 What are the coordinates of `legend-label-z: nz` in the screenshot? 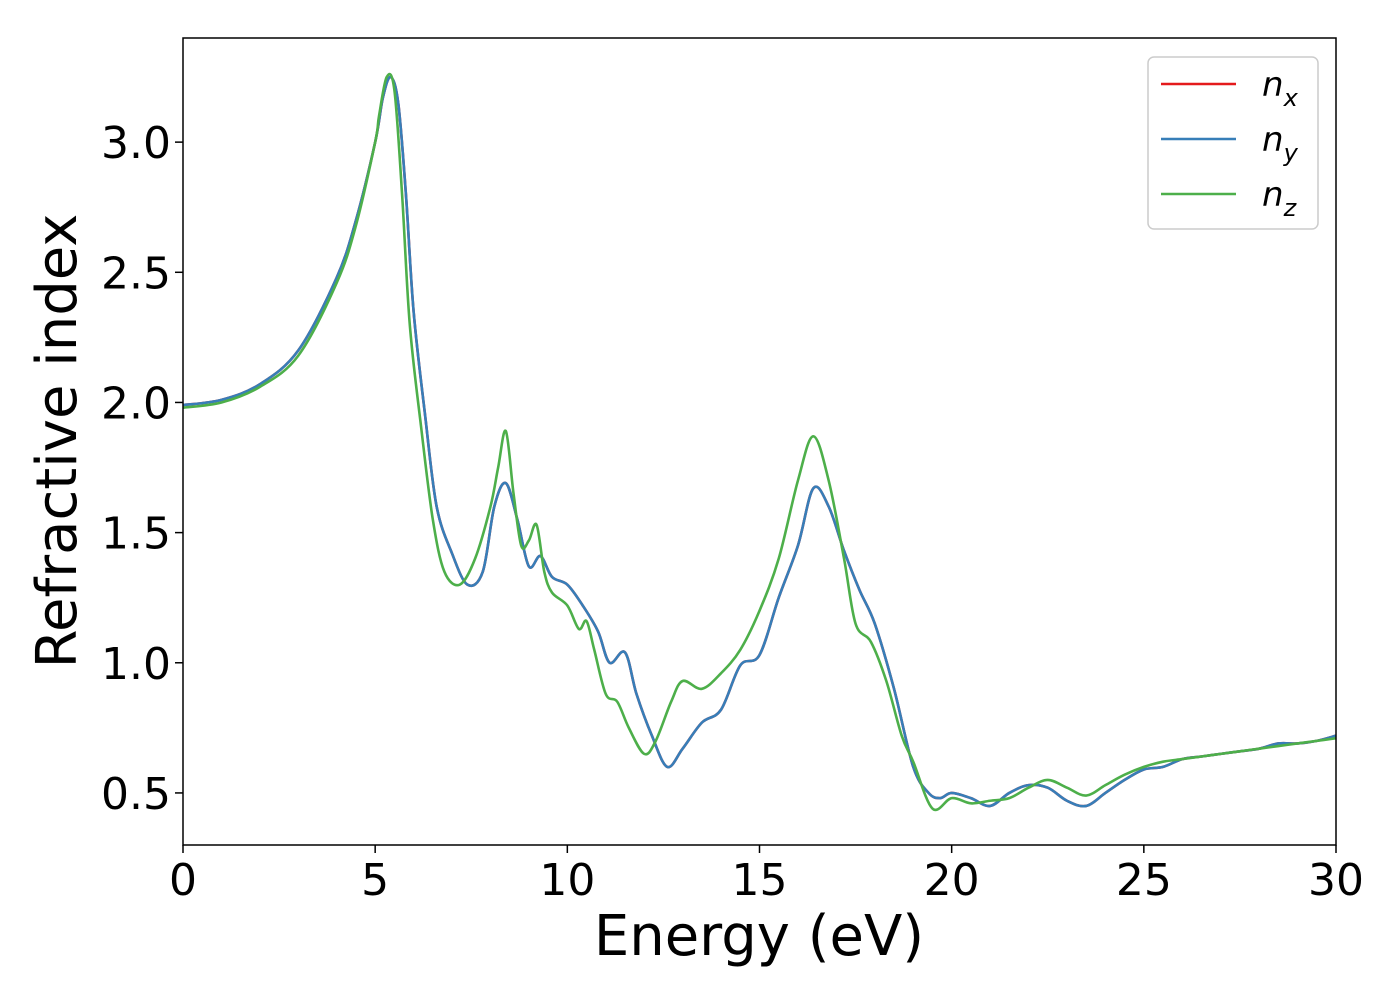 It's located at (1280, 198).